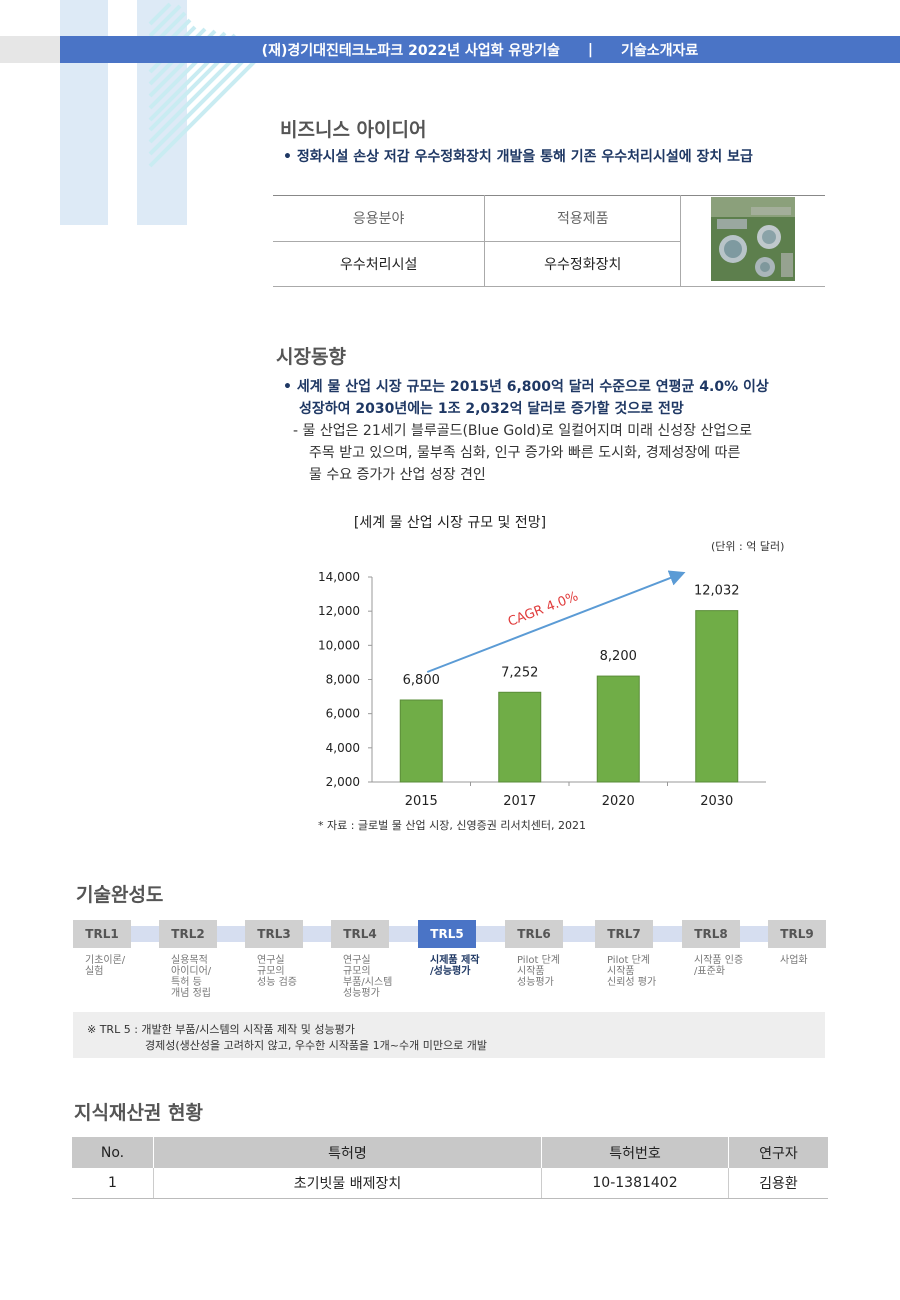 The image size is (900, 1300). What do you see at coordinates (158, 112) in the screenshot?
I see `decorative-stripes` at bounding box center [158, 112].